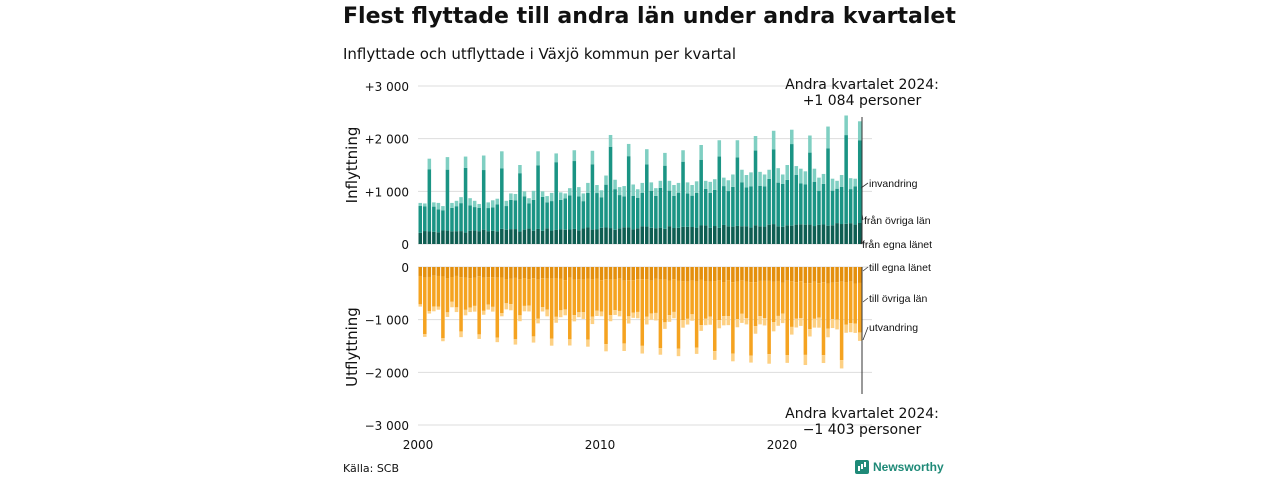 This screenshot has width=1280, height=480. What do you see at coordinates (865, 300) in the screenshot?
I see `label-till-ovriga-lan-leader` at bounding box center [865, 300].